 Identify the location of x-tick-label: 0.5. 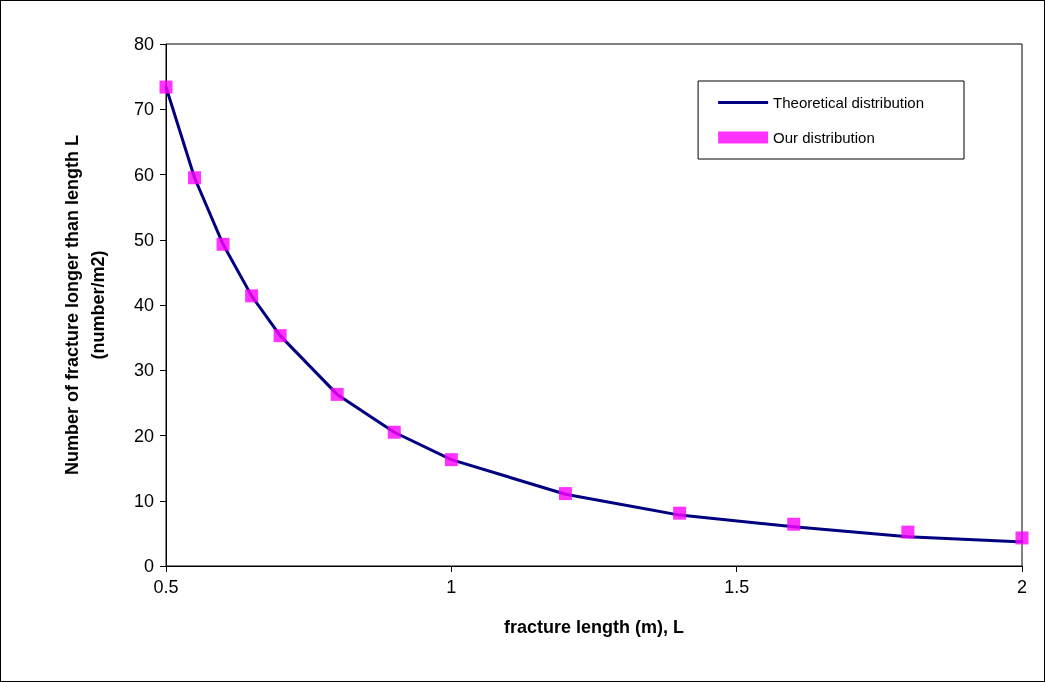
(166, 587).